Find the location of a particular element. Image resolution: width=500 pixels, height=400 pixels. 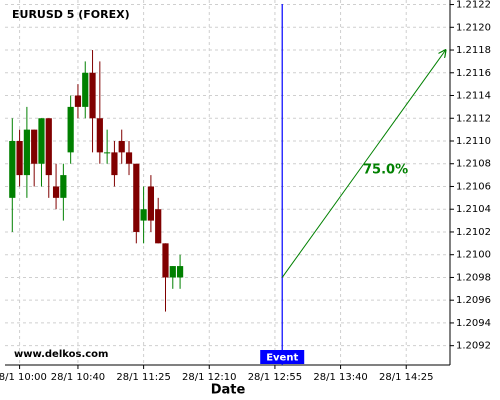

y-tick-label: 1.2116 is located at coordinates (473, 73).